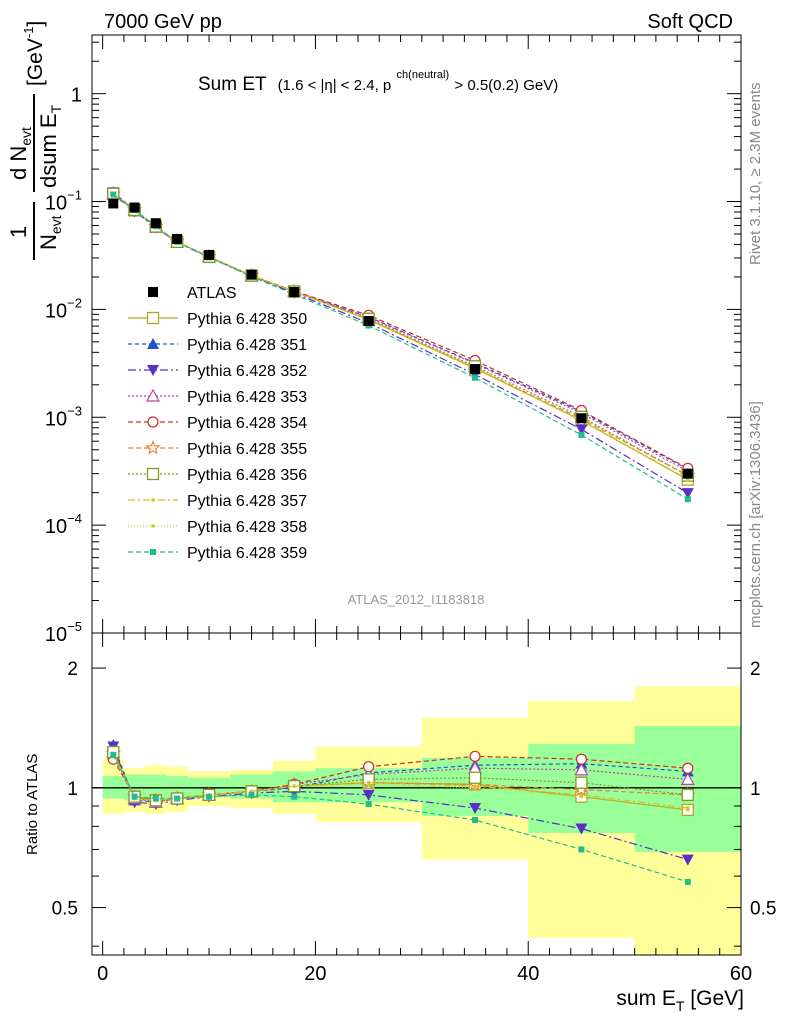 The height and width of the screenshot is (1024, 786). What do you see at coordinates (315, 974) in the screenshot?
I see `x-tick-label: 20` at bounding box center [315, 974].